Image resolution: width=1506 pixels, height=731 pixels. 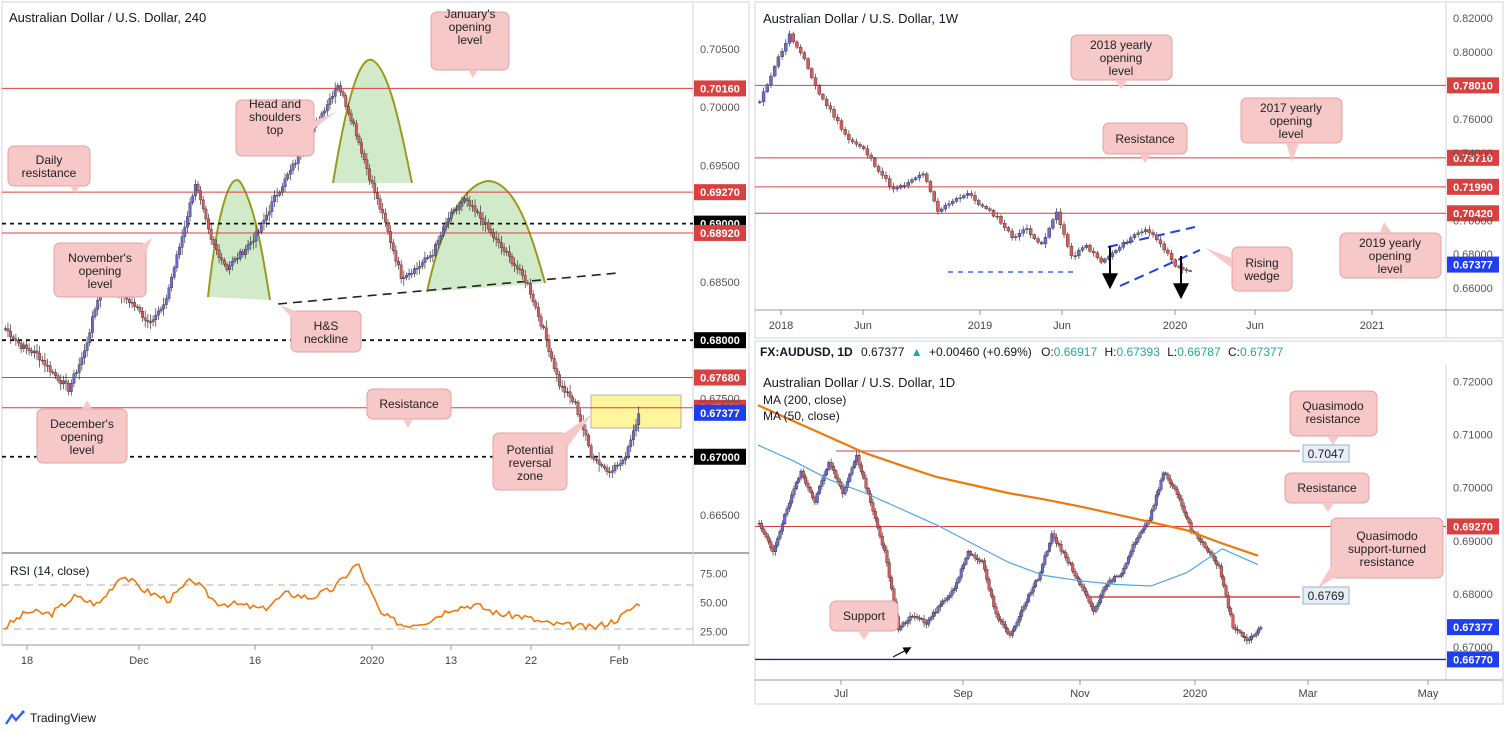 What do you see at coordinates (1249, 269) in the screenshot?
I see `callout-rising-wedge: Rising wedge` at bounding box center [1249, 269].